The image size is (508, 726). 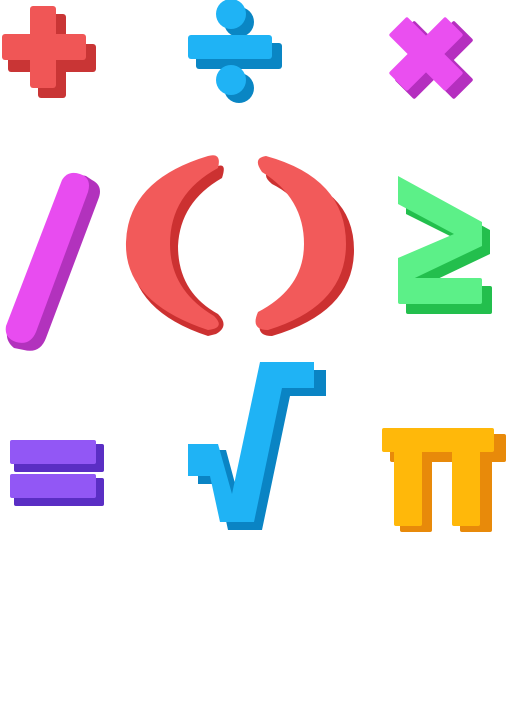 What do you see at coordinates (49, 52) in the screenshot?
I see `plus-icon` at bounding box center [49, 52].